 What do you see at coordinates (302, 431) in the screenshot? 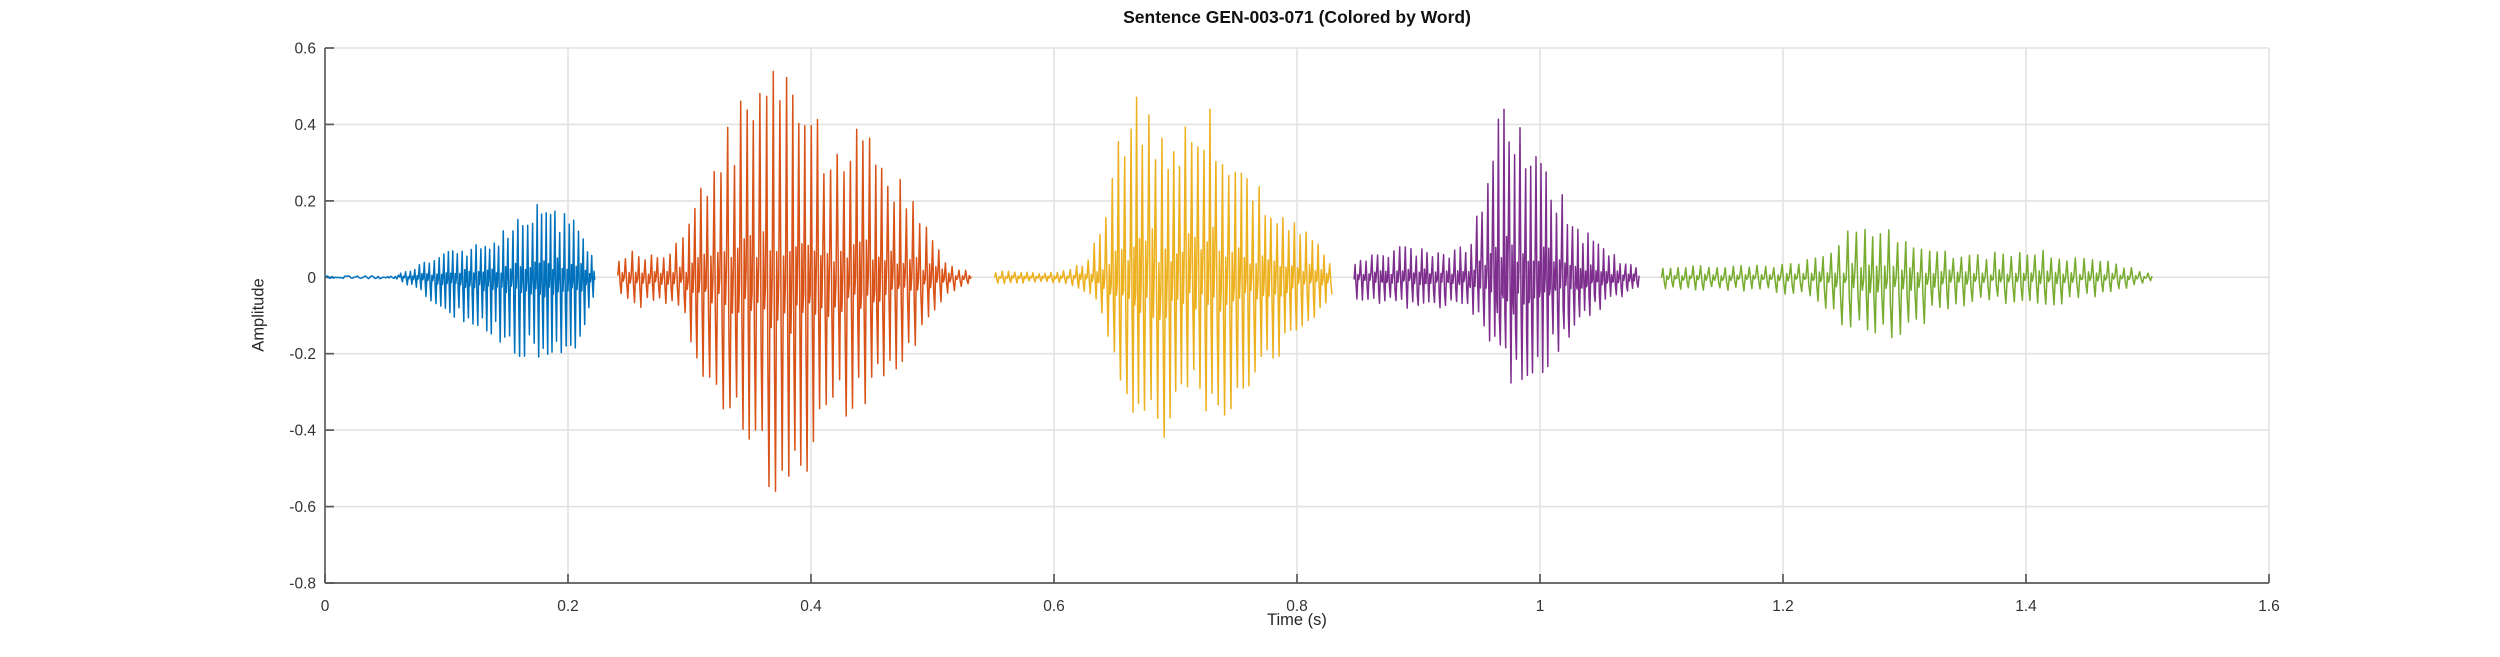
I see `y-tick-label: -0.4` at bounding box center [302, 431].